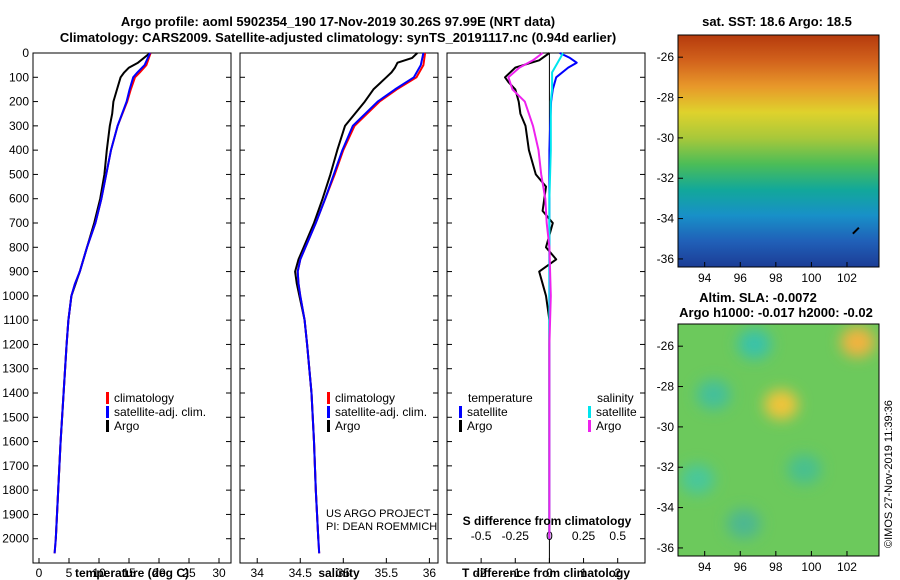 The height and width of the screenshot is (580, 900). What do you see at coordinates (102, 295) in the screenshot?
I see `temperature-argo-line` at bounding box center [102, 295].